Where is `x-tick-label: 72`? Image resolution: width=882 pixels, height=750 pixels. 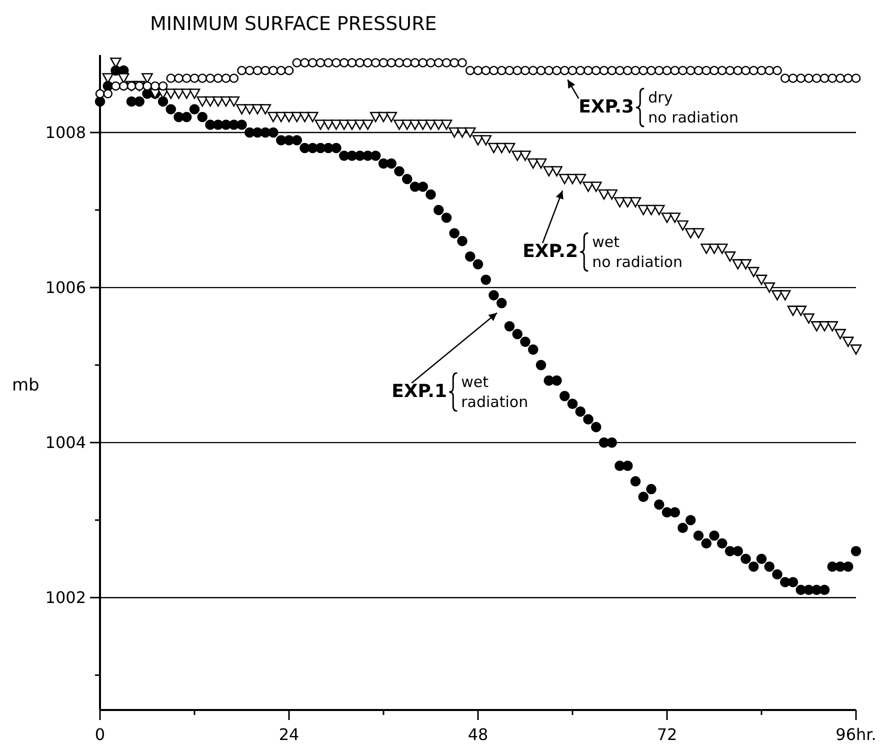
x-tick-label: 72 is located at coordinates (667, 734).